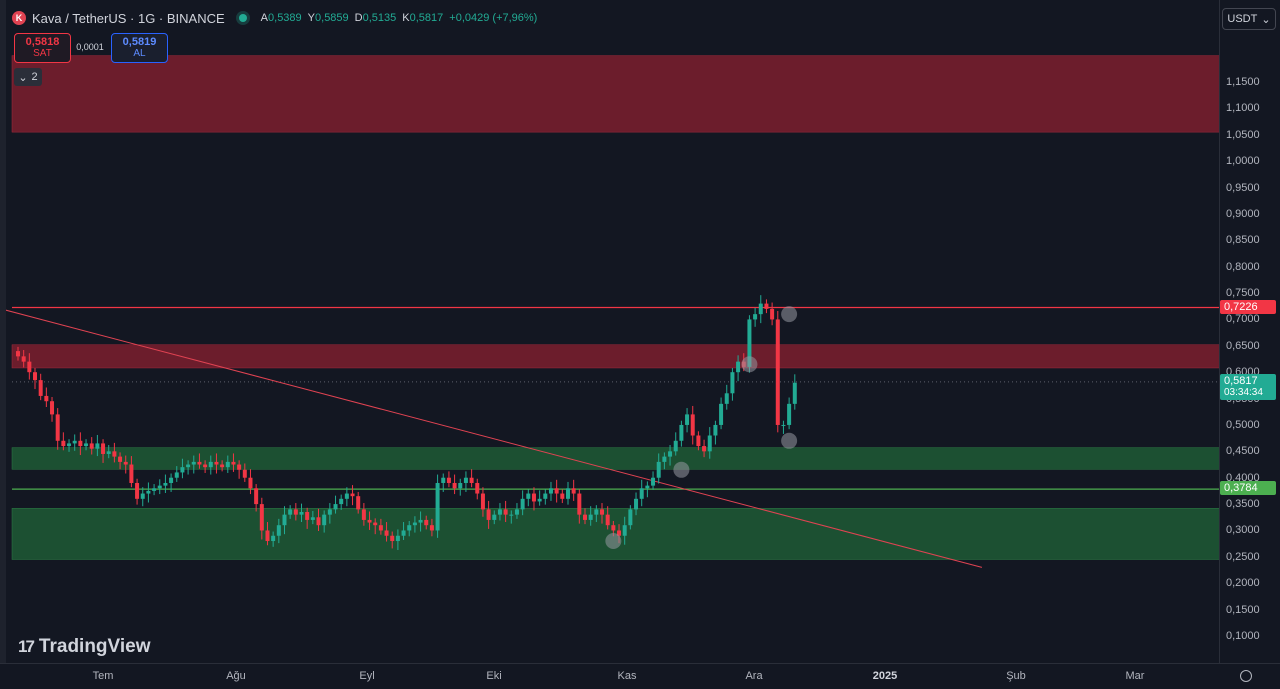  Describe the element at coordinates (1246, 676) in the screenshot. I see `settings-icon` at that location.